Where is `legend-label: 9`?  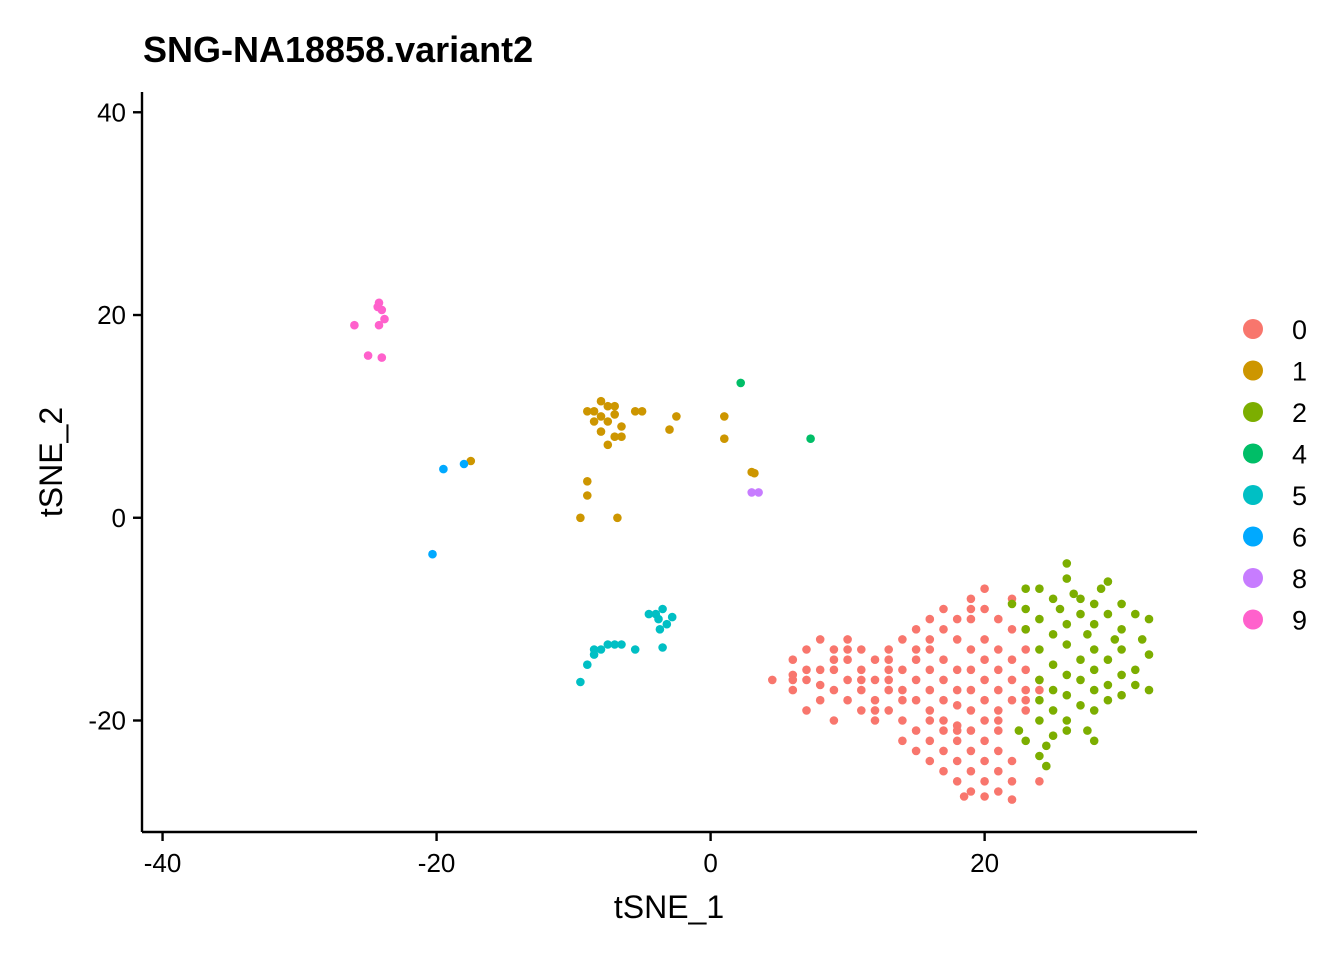 legend-label: 9 is located at coordinates (1299, 621).